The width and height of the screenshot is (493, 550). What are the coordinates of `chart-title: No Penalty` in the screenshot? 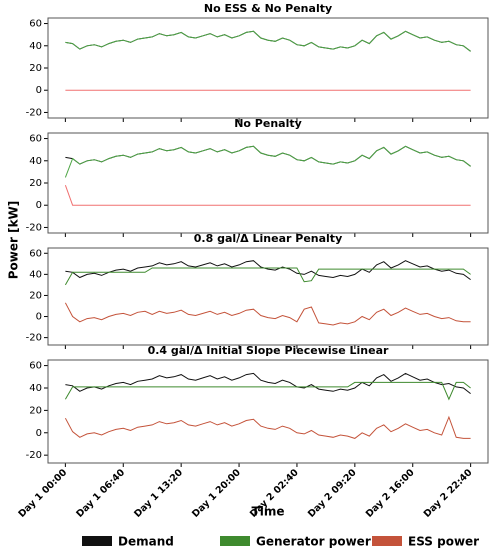 It's located at (268, 123).